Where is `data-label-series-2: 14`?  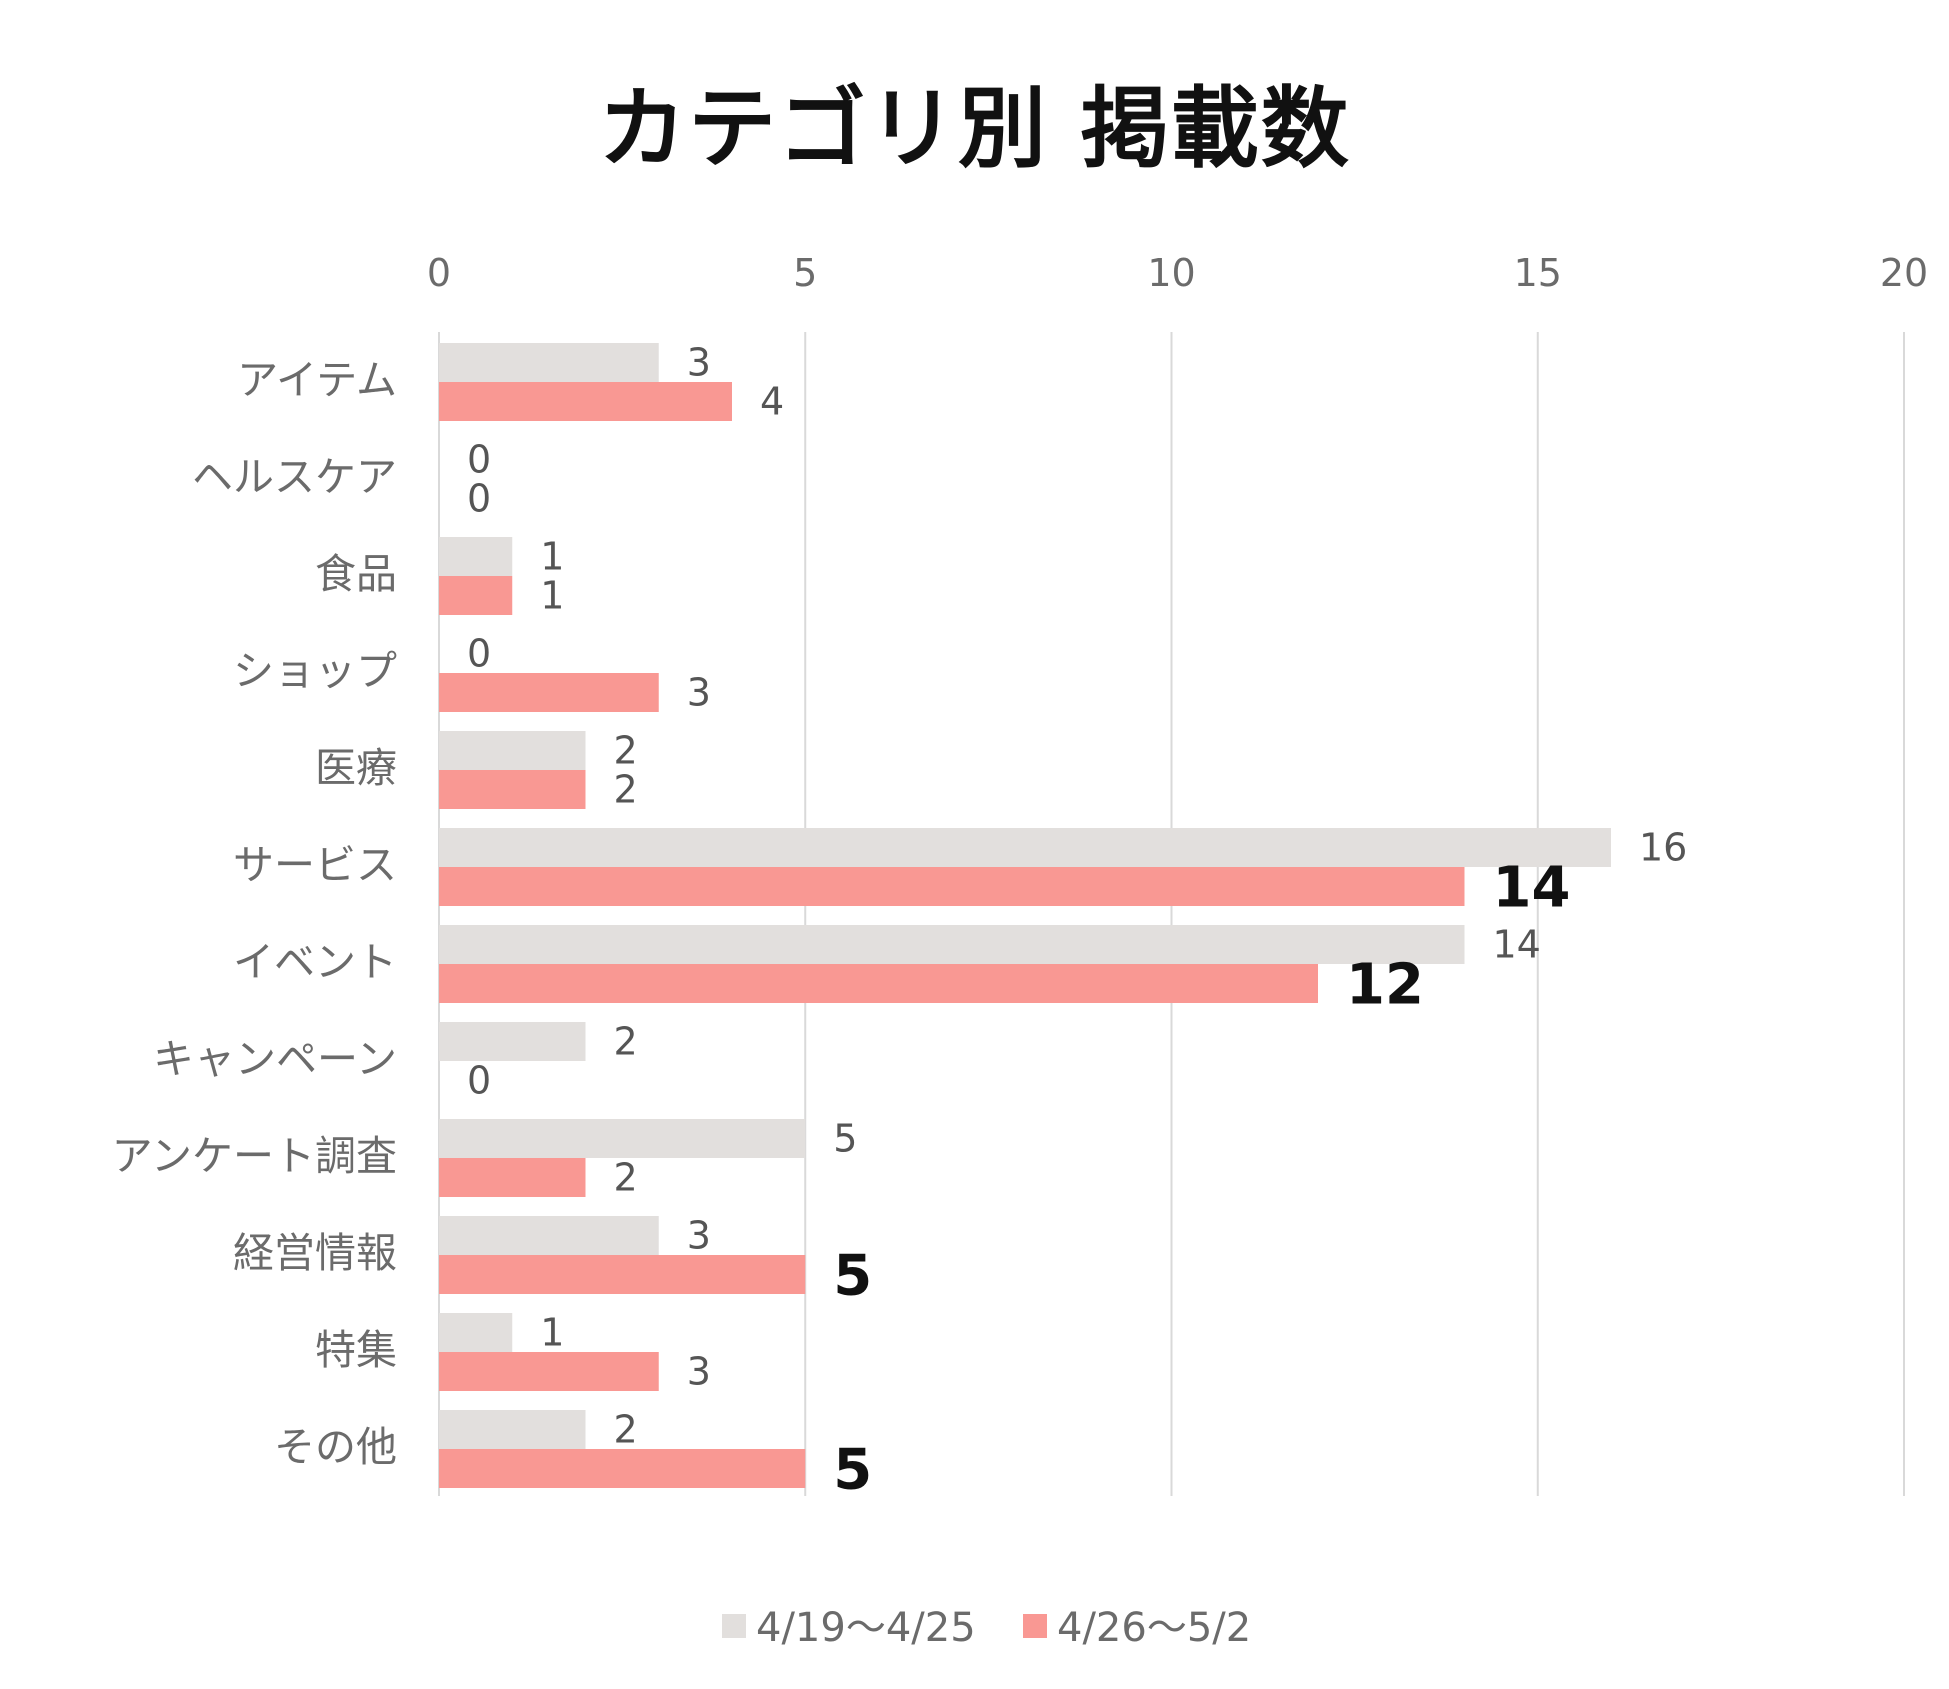
data-label-series-2: 14 is located at coordinates (1532, 888).